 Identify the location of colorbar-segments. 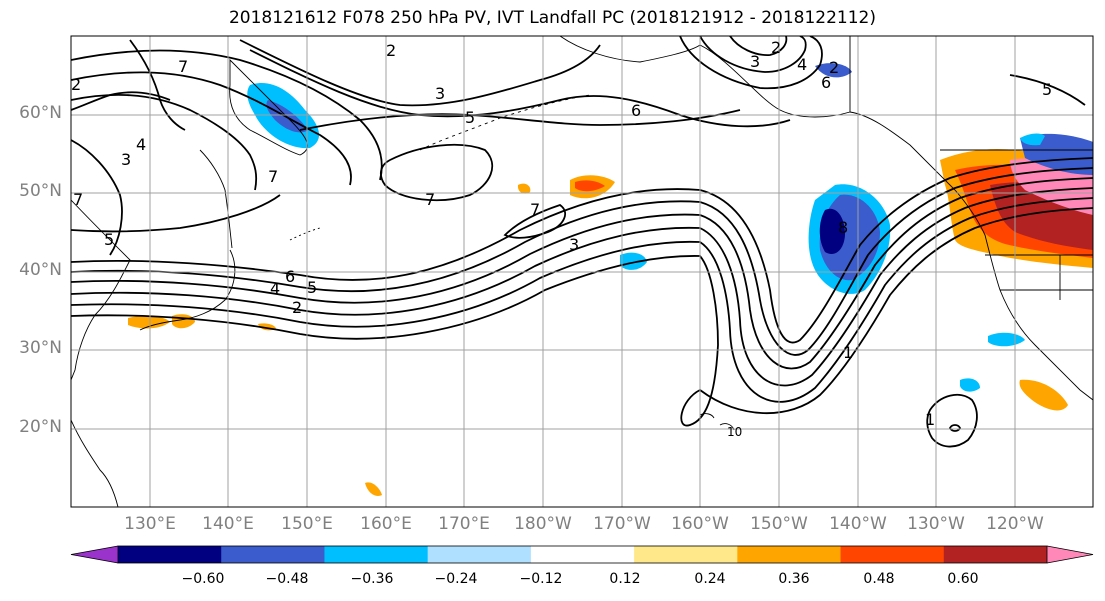
(582, 554).